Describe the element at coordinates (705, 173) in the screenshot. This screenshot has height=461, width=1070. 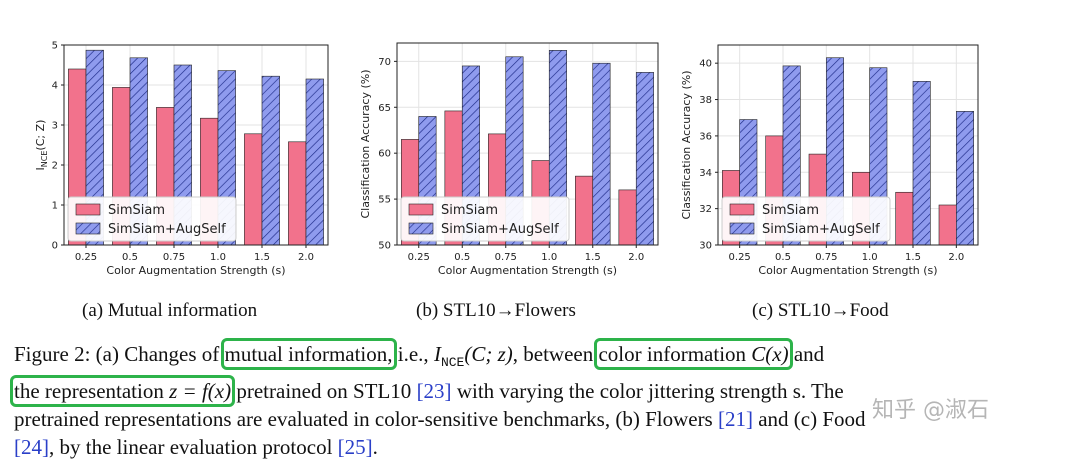
I see `y-tick-label: 34` at that location.